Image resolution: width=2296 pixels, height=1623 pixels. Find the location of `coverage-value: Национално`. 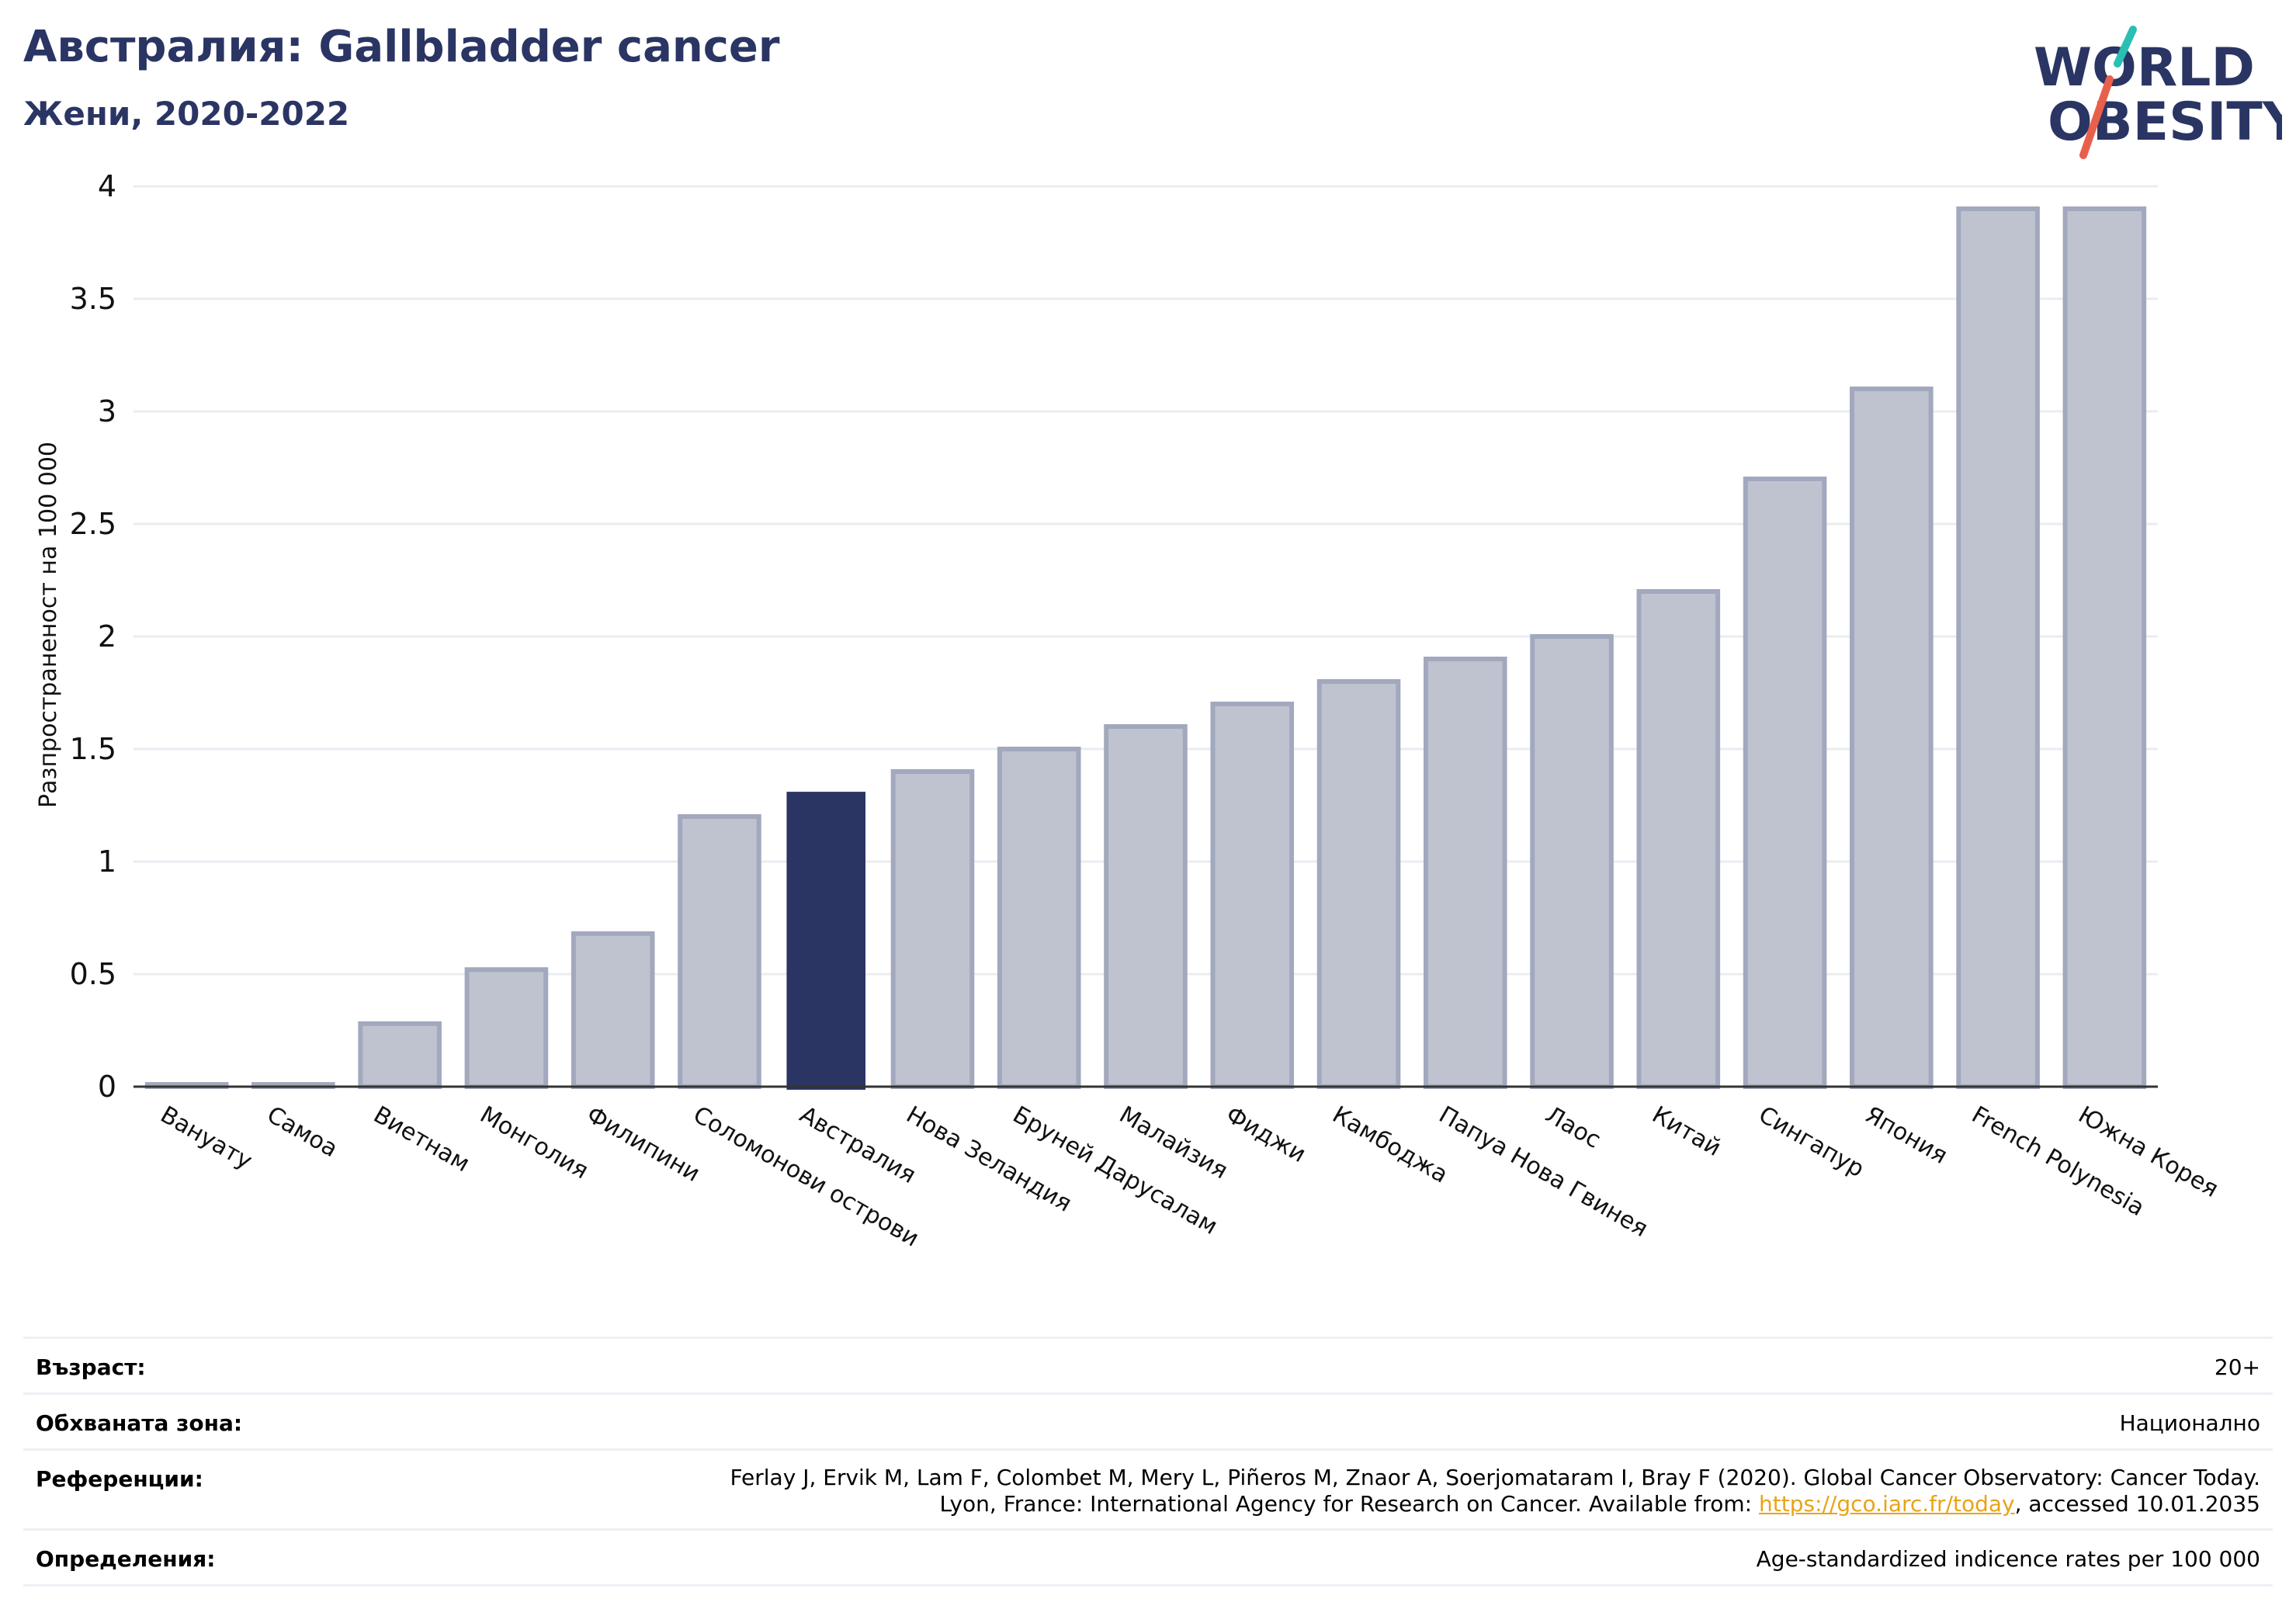

coverage-value: Национално is located at coordinates (2189, 1423).